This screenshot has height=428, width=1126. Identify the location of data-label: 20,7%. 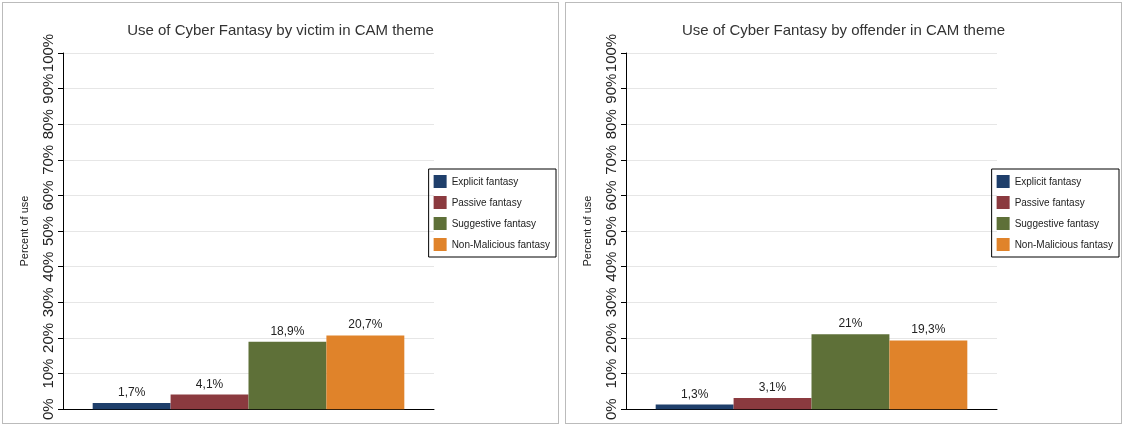
(365, 324).